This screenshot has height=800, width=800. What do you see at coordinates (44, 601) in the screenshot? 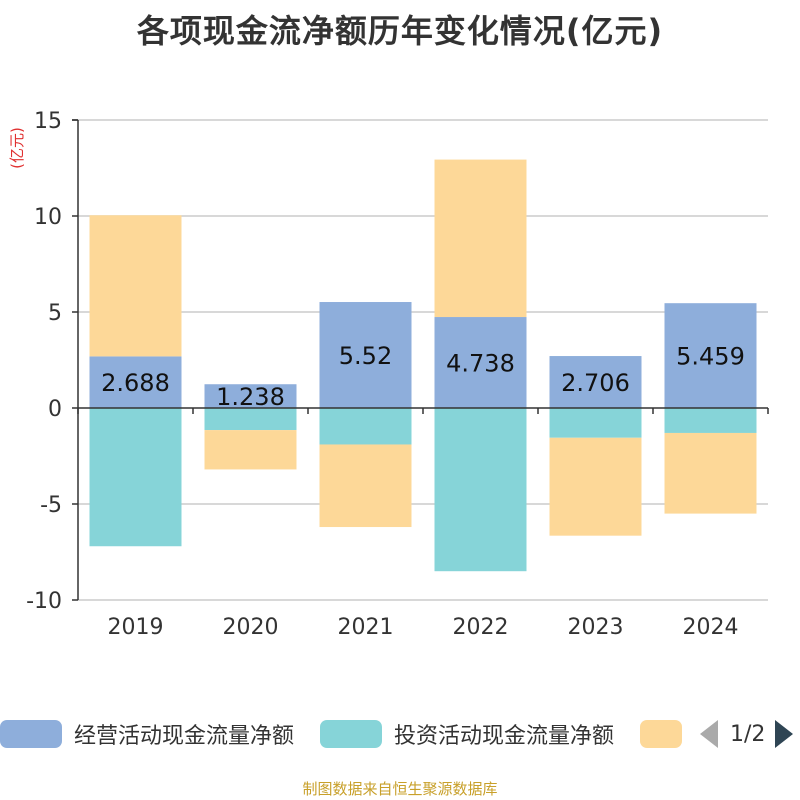
I see `y-tick-label: -10` at bounding box center [44, 601].